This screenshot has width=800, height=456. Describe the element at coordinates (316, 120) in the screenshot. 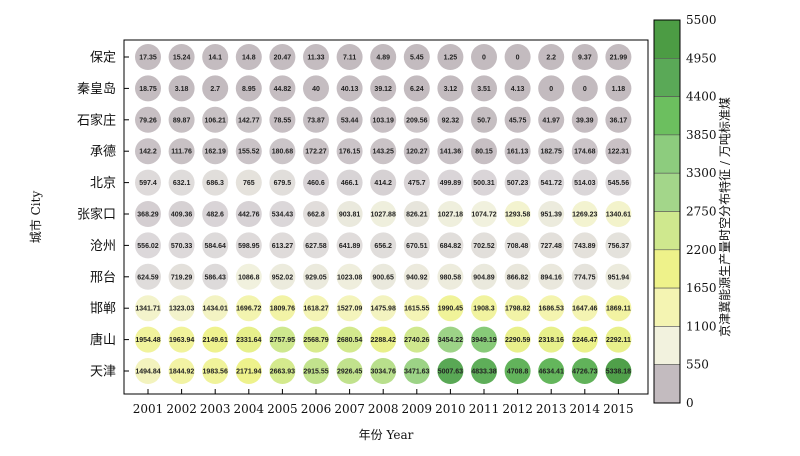

I see `value-label: 73.87` at that location.